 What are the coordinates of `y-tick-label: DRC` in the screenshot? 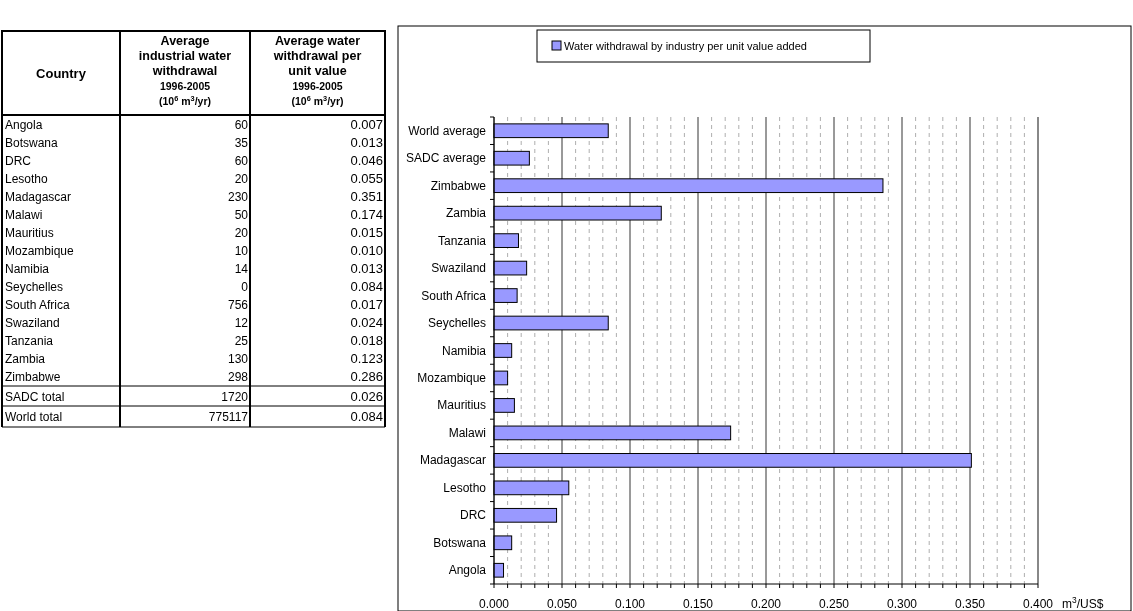 It's located at (473, 515).